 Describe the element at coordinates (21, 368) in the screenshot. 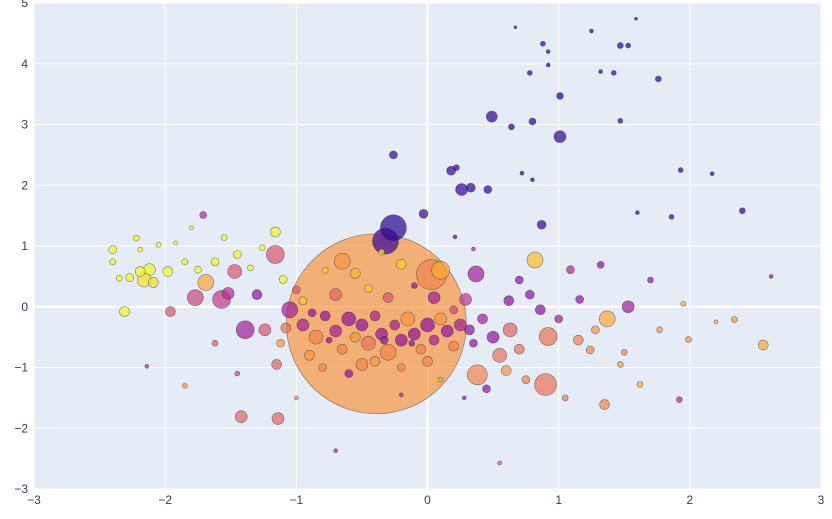

I see `y-tick-label: −1` at that location.